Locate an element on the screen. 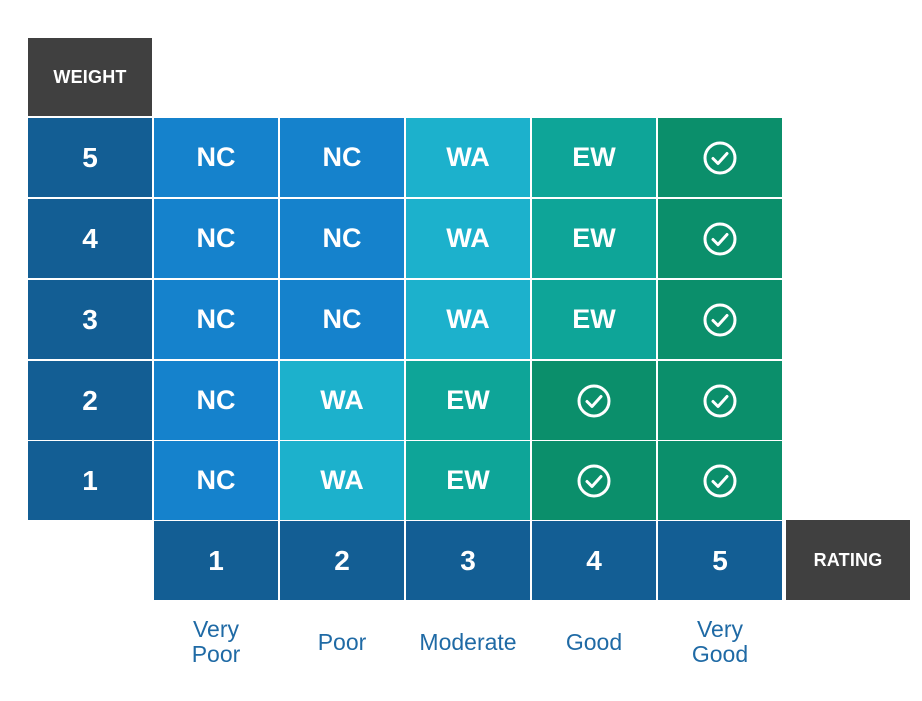  weight-value: 5 is located at coordinates (90, 157).